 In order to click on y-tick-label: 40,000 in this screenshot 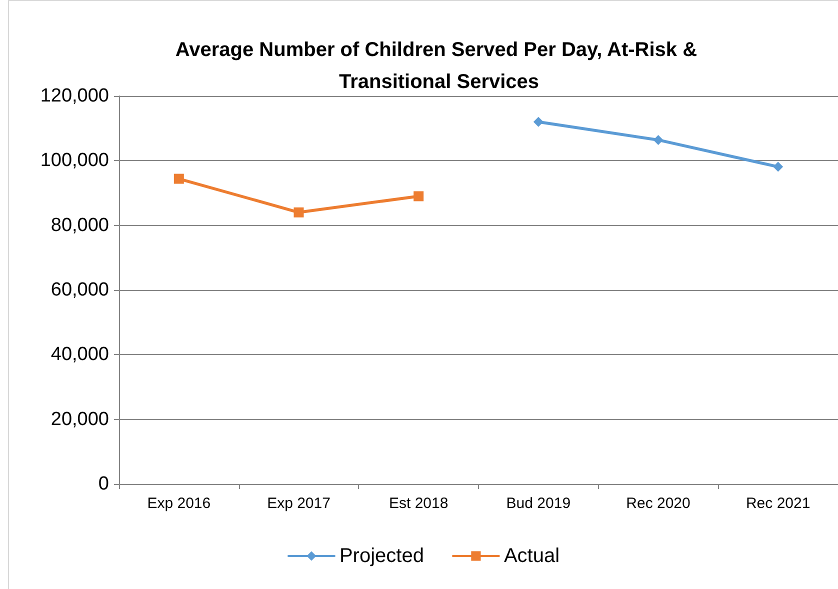, I will do `click(79, 355)`.